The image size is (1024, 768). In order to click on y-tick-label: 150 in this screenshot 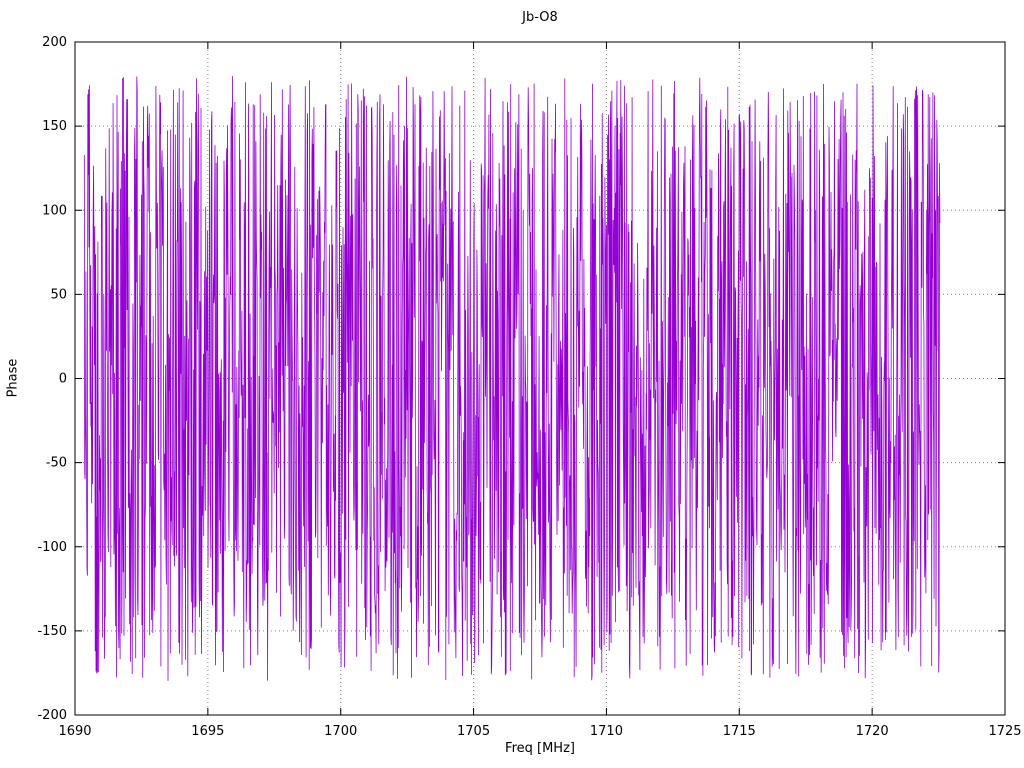, I will do `click(54, 126)`.